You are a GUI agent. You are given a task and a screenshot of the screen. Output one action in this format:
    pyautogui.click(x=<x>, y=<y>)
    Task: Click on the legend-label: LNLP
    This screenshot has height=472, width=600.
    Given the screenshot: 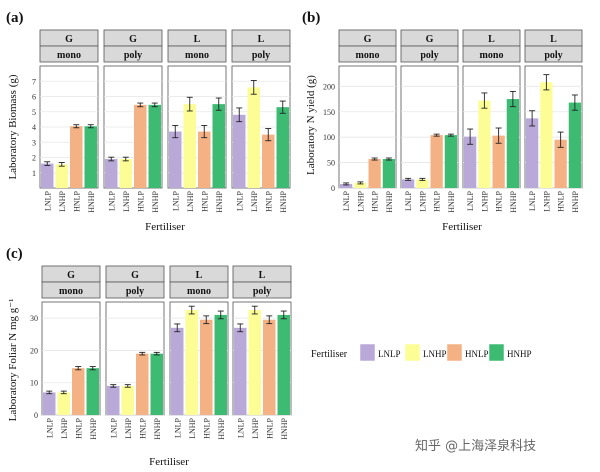 What is the action you would take?
    pyautogui.click(x=389, y=354)
    